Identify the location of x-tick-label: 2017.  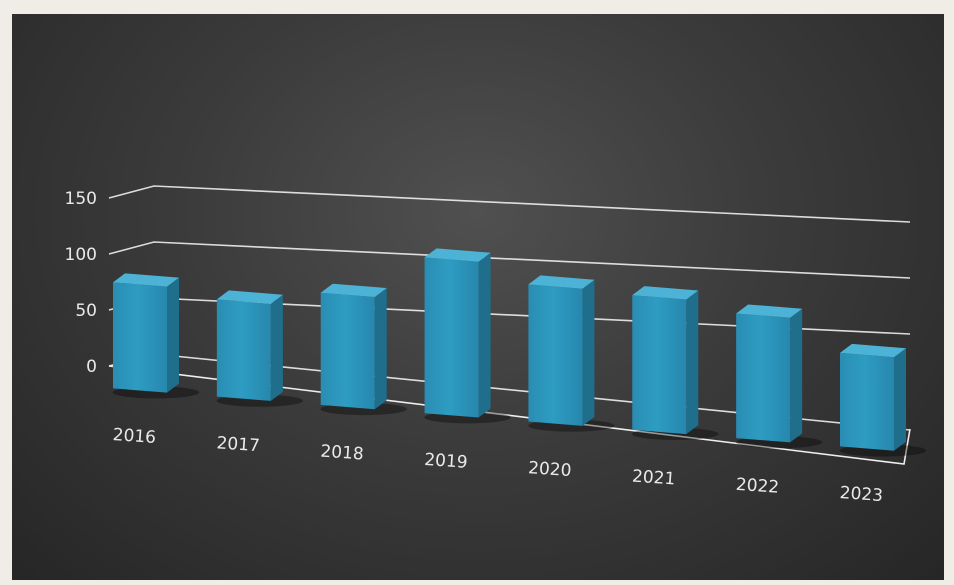
(238, 444).